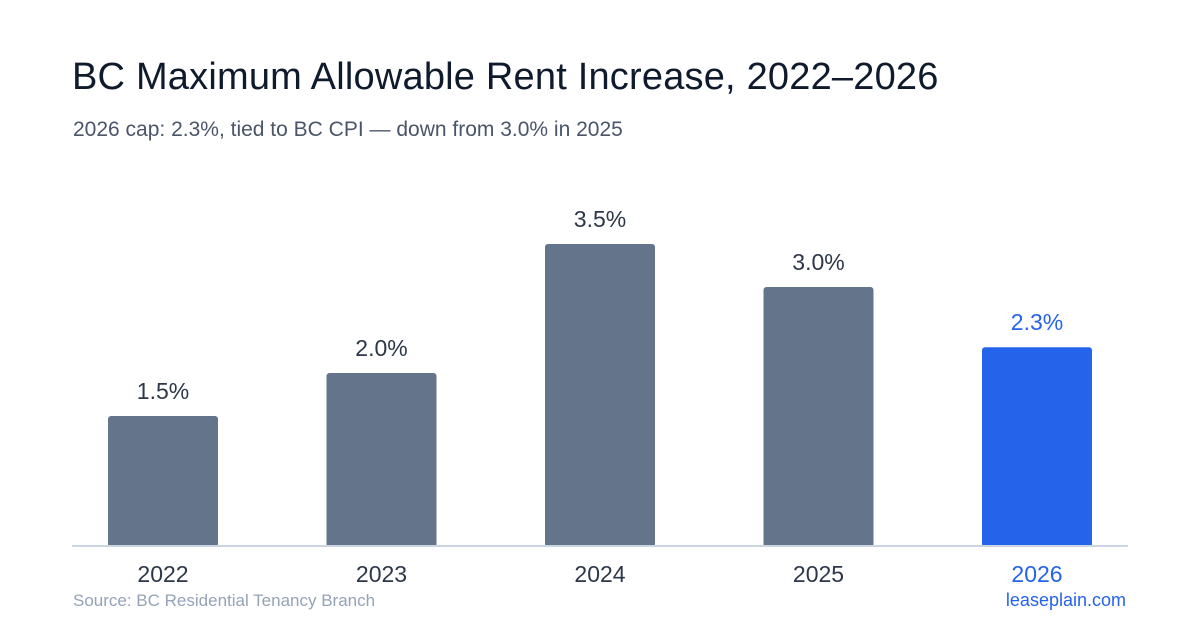 The height and width of the screenshot is (630, 1200). What do you see at coordinates (818, 262) in the screenshot?
I see `data-label-2025: 3.0%` at bounding box center [818, 262].